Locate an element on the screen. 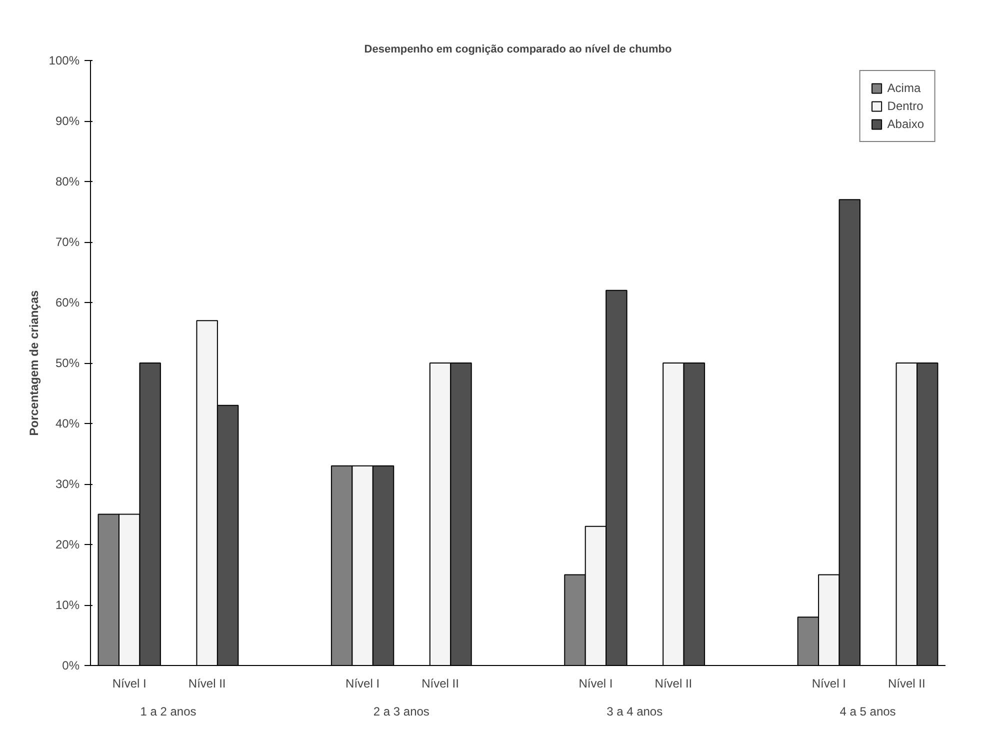 Image resolution: width=981 pixels, height=742 pixels. y-axis-title: Porcentagem de crianças is located at coordinates (33, 363).